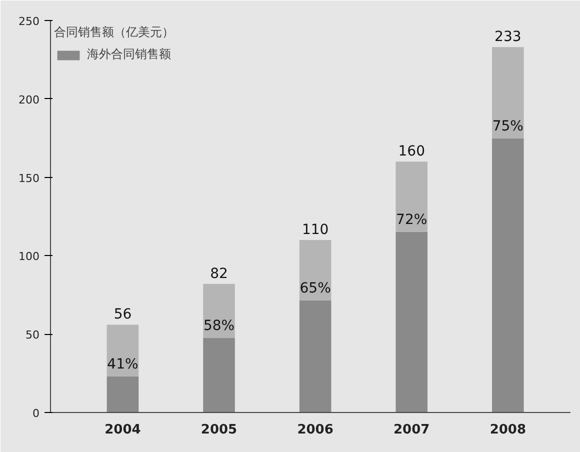  I want to click on y-tick-label: 0, so click(36, 413).